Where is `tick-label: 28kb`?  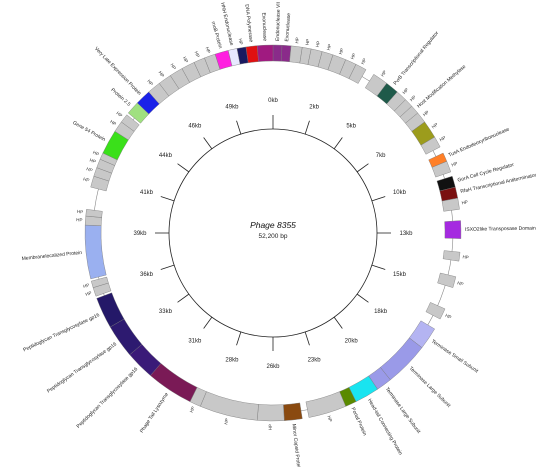
tick-label: 28kb is located at coordinates (232, 360).